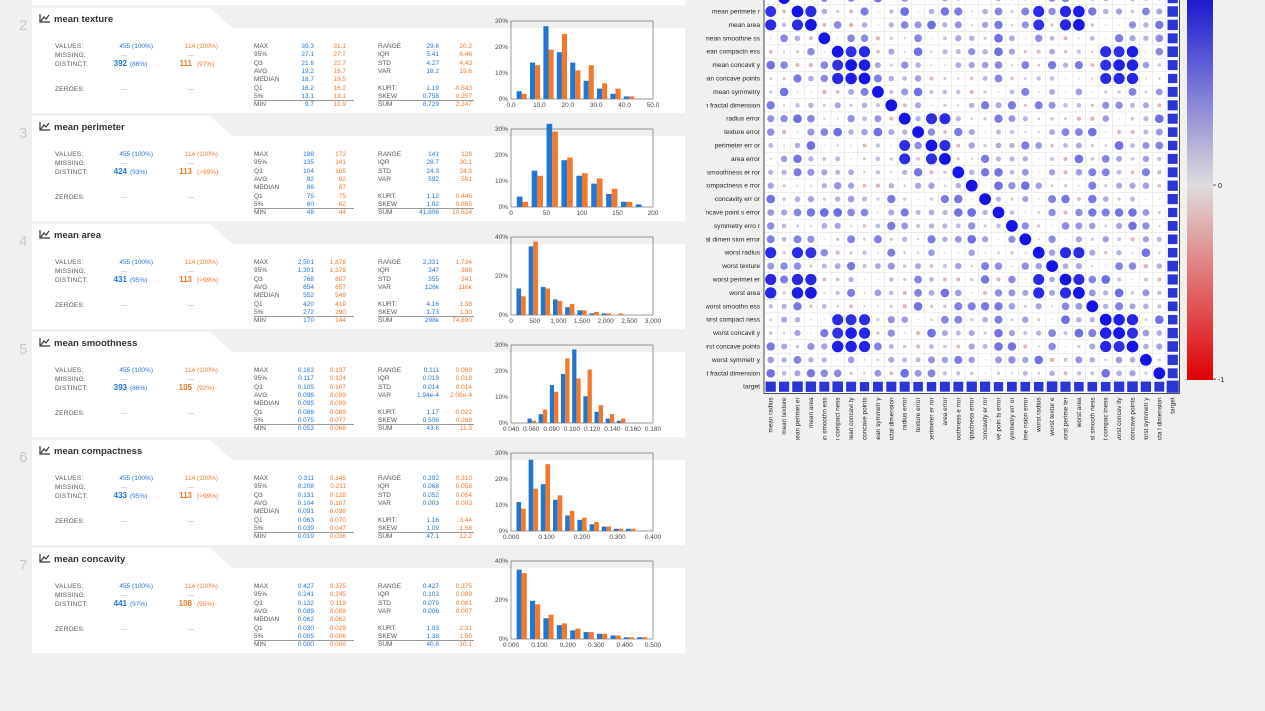 Image resolution: width=1265 pixels, height=711 pixels. What do you see at coordinates (501, 453) in the screenshot?
I see `y-tick-label: 30%` at bounding box center [501, 453].